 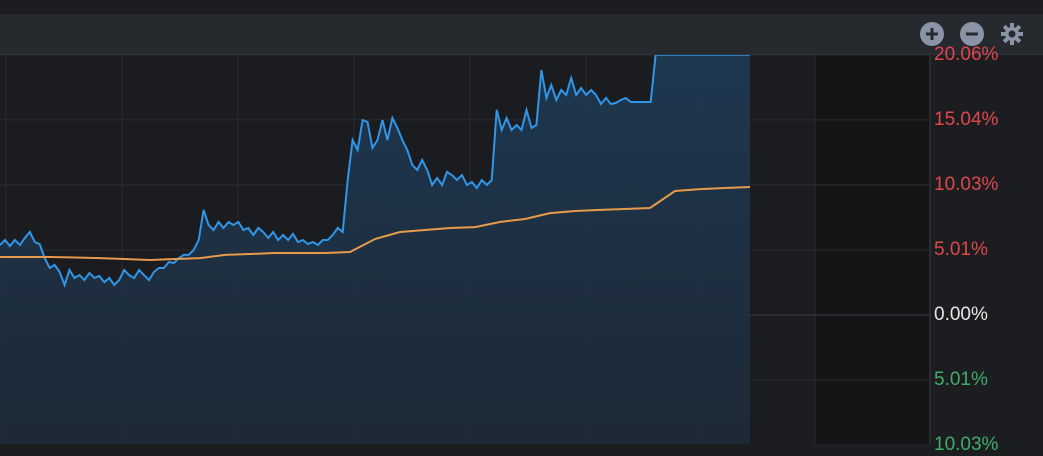 I want to click on gear-icon, so click(x=1012, y=34).